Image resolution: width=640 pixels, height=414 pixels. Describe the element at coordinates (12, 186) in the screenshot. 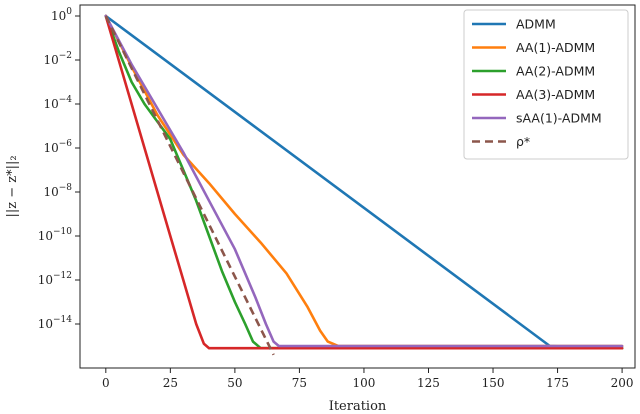

I see `y-axis-label: ||z − z*||₂` at that location.